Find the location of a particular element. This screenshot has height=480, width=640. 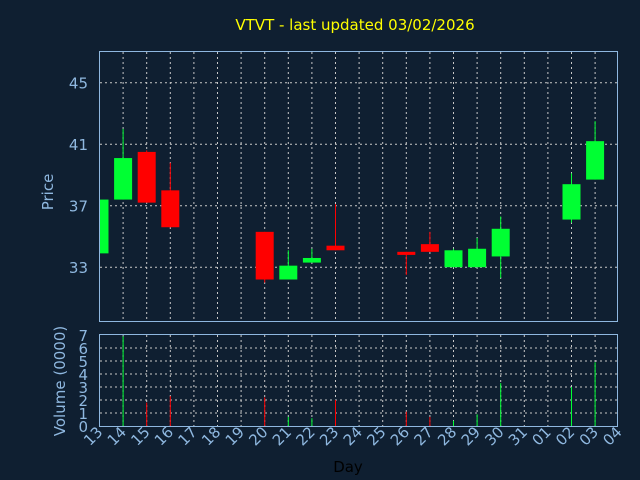

chart-title: VTVT - last updated 03/02/2026 is located at coordinates (354, 25).